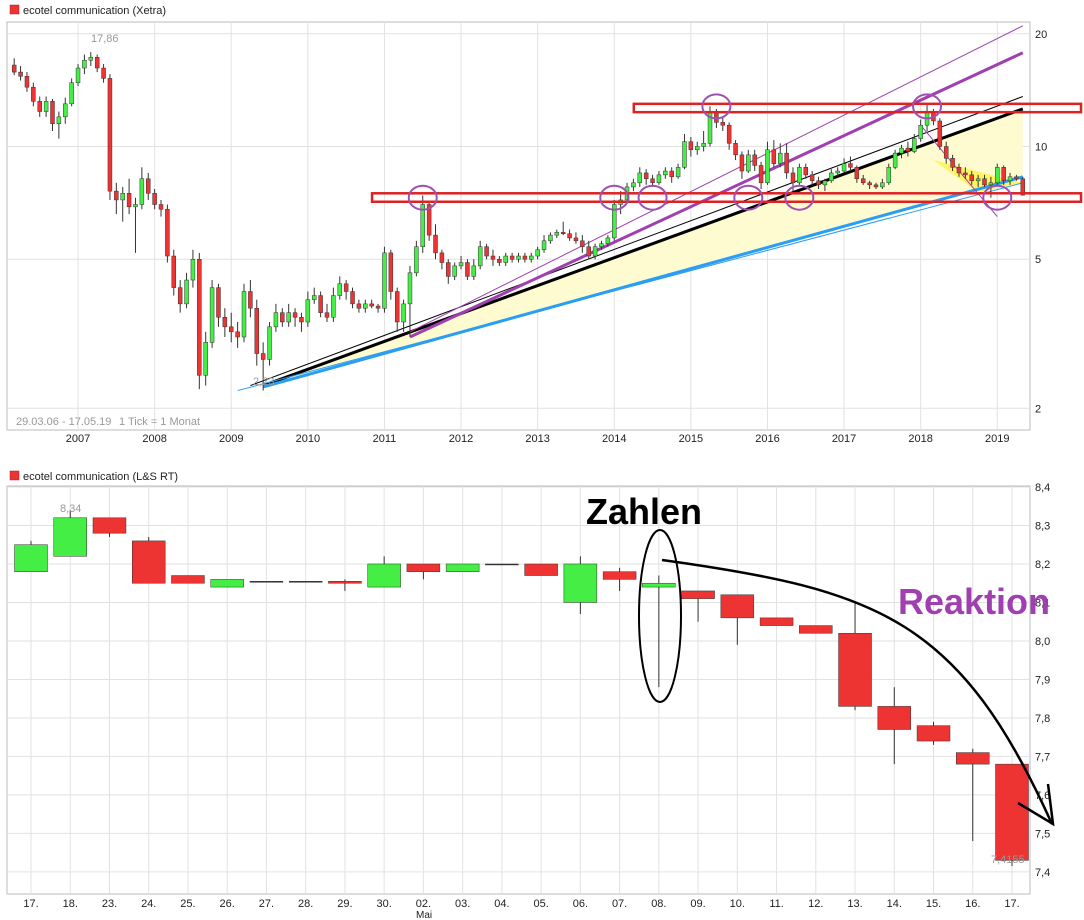 The image size is (1084, 920). What do you see at coordinates (14, 475) in the screenshot?
I see `bottom-legend-swatch` at bounding box center [14, 475].